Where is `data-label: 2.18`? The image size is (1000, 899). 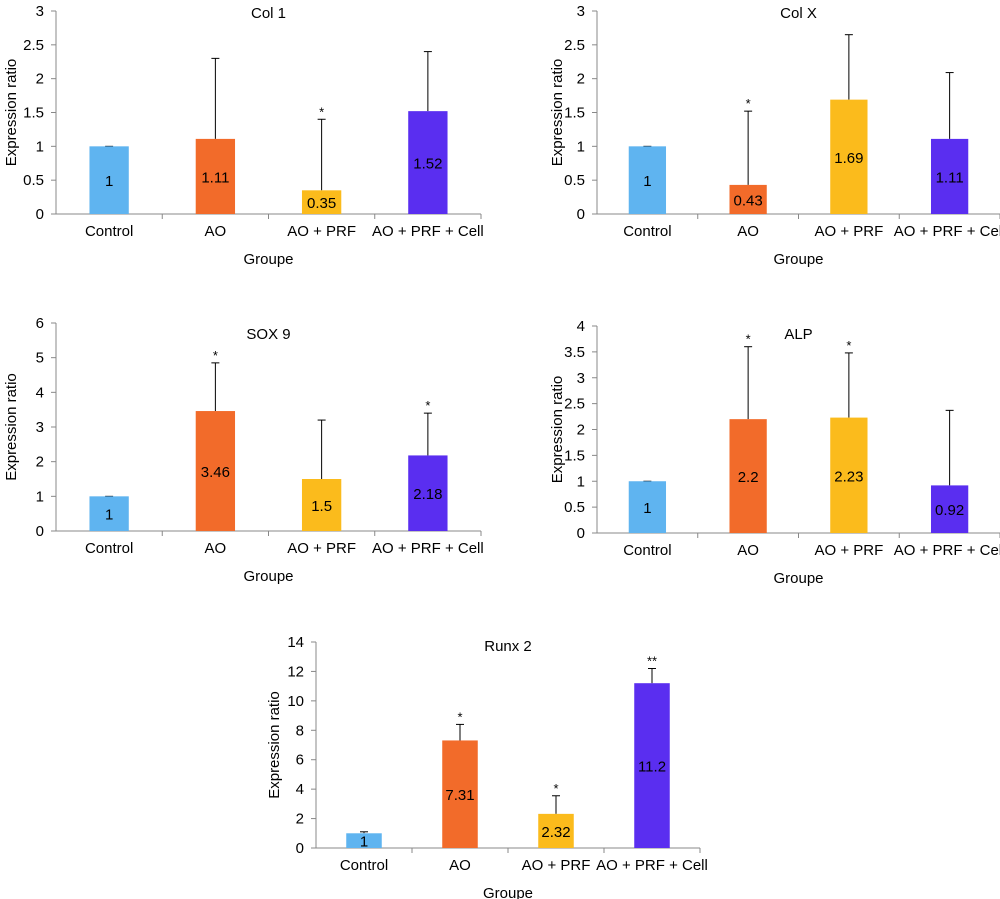
data-label: 2.18 is located at coordinates (427, 494).